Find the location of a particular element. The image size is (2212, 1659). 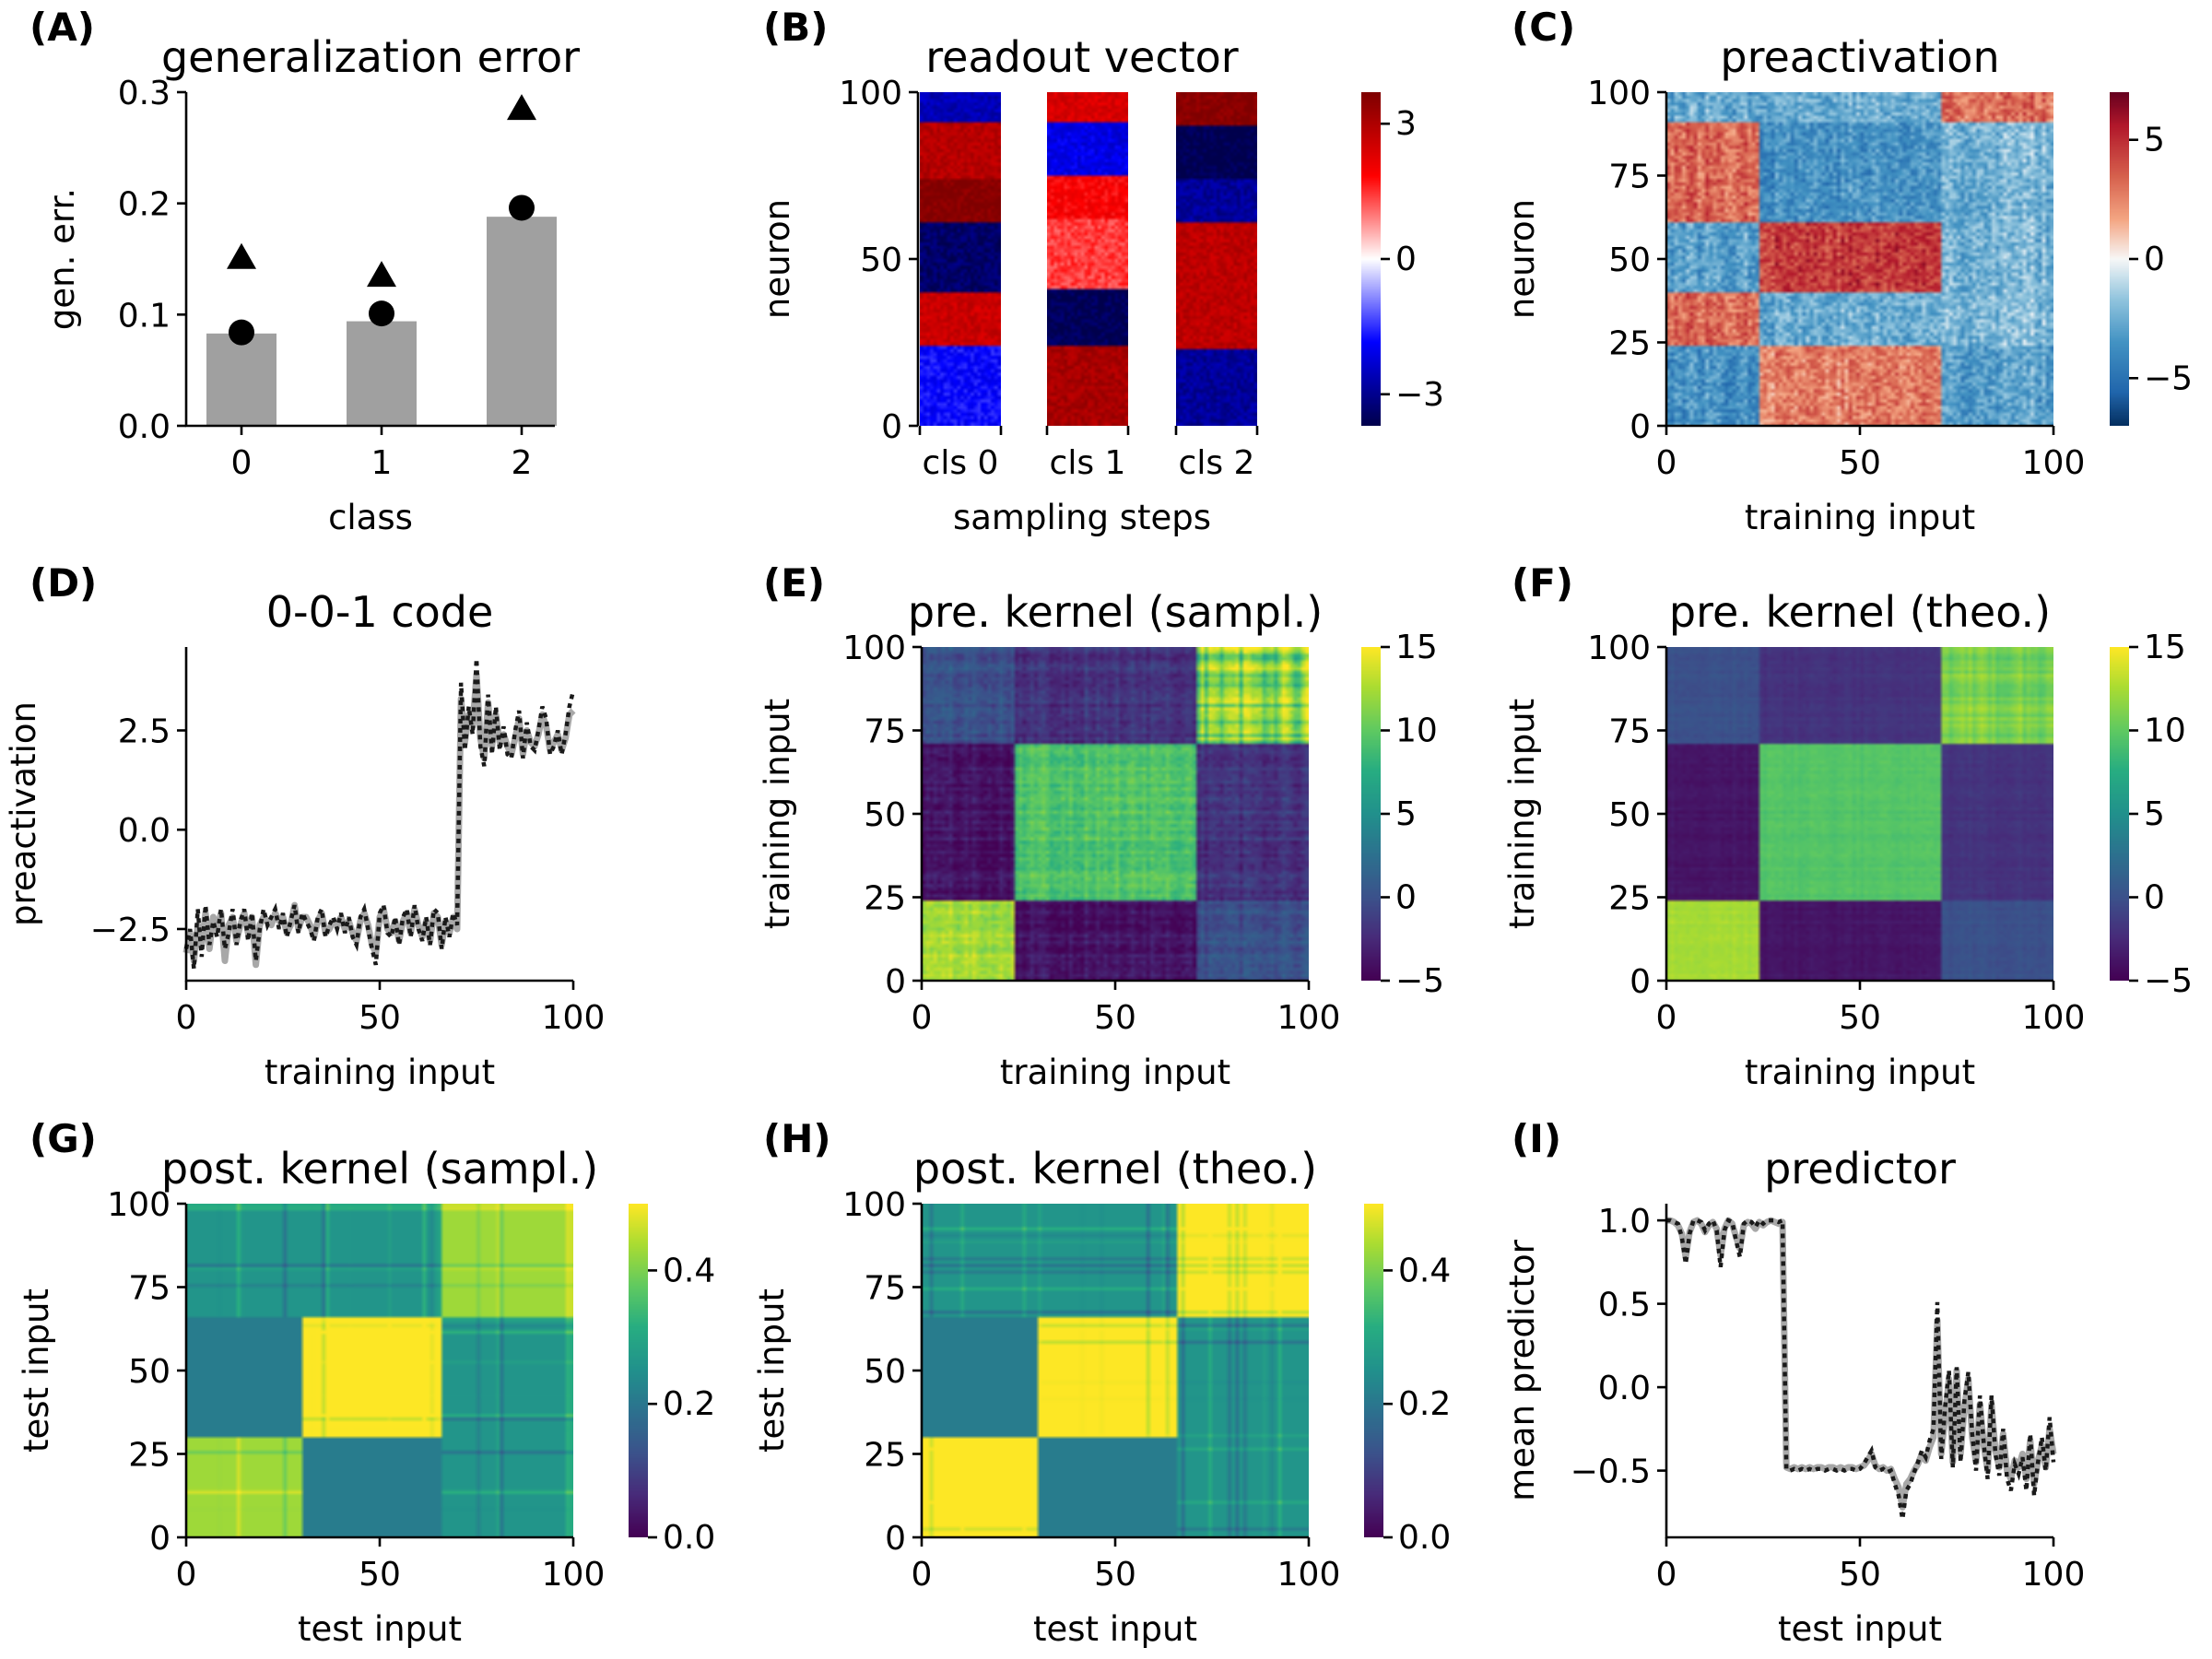

panel-b-title: readout vector is located at coordinates (1082, 57).